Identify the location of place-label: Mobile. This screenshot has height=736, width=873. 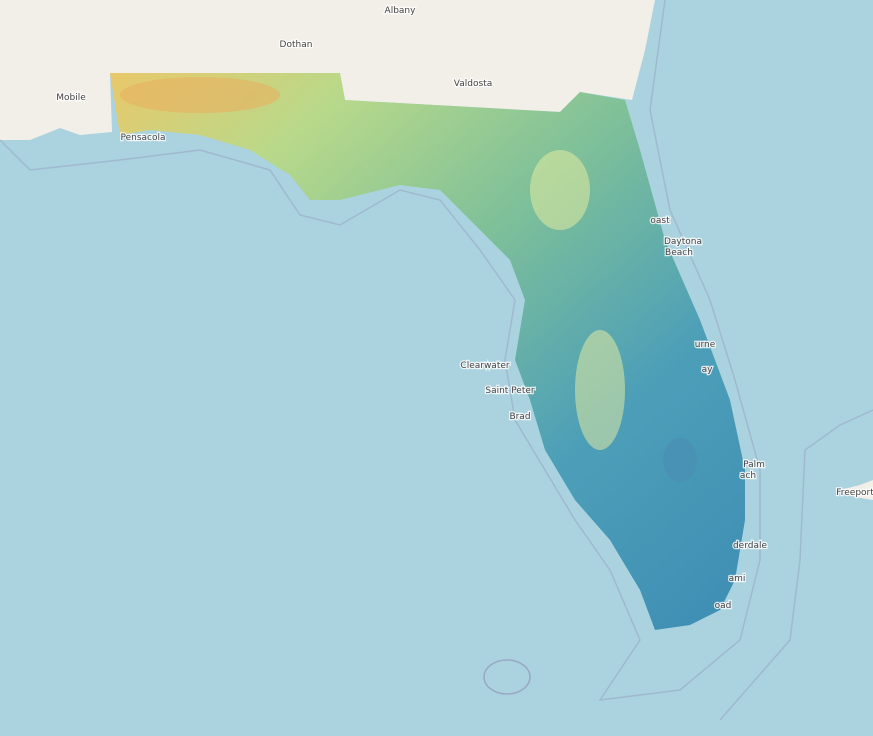
(71, 98).